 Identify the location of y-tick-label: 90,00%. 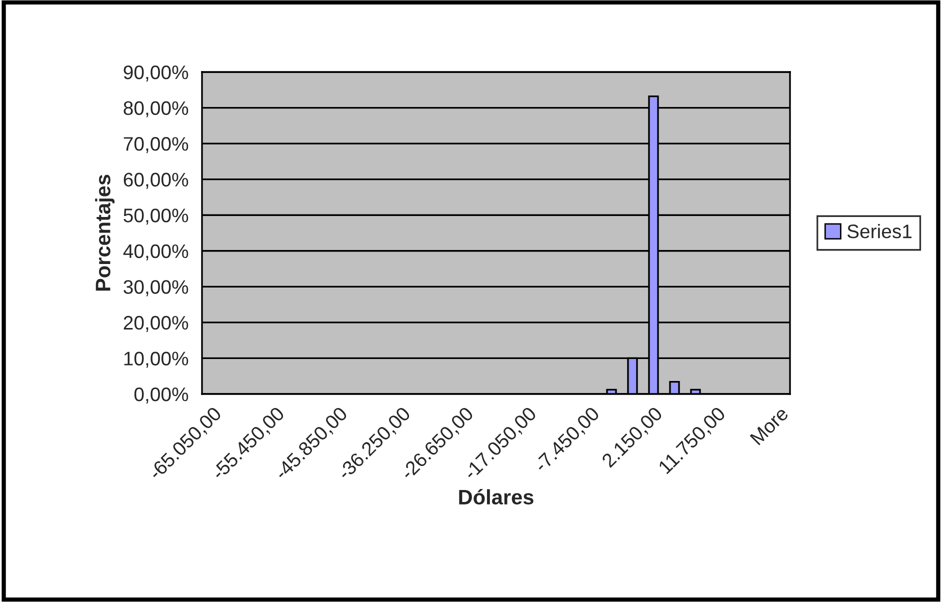
(156, 73).